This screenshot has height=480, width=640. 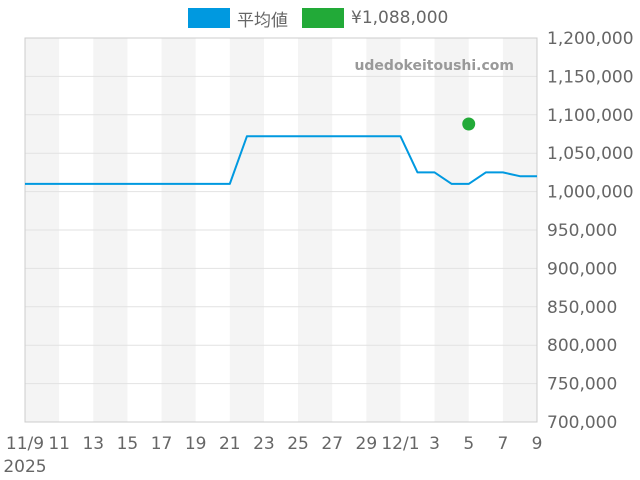 I want to click on legend-item-price: ¥1,088,000, so click(x=375, y=18).